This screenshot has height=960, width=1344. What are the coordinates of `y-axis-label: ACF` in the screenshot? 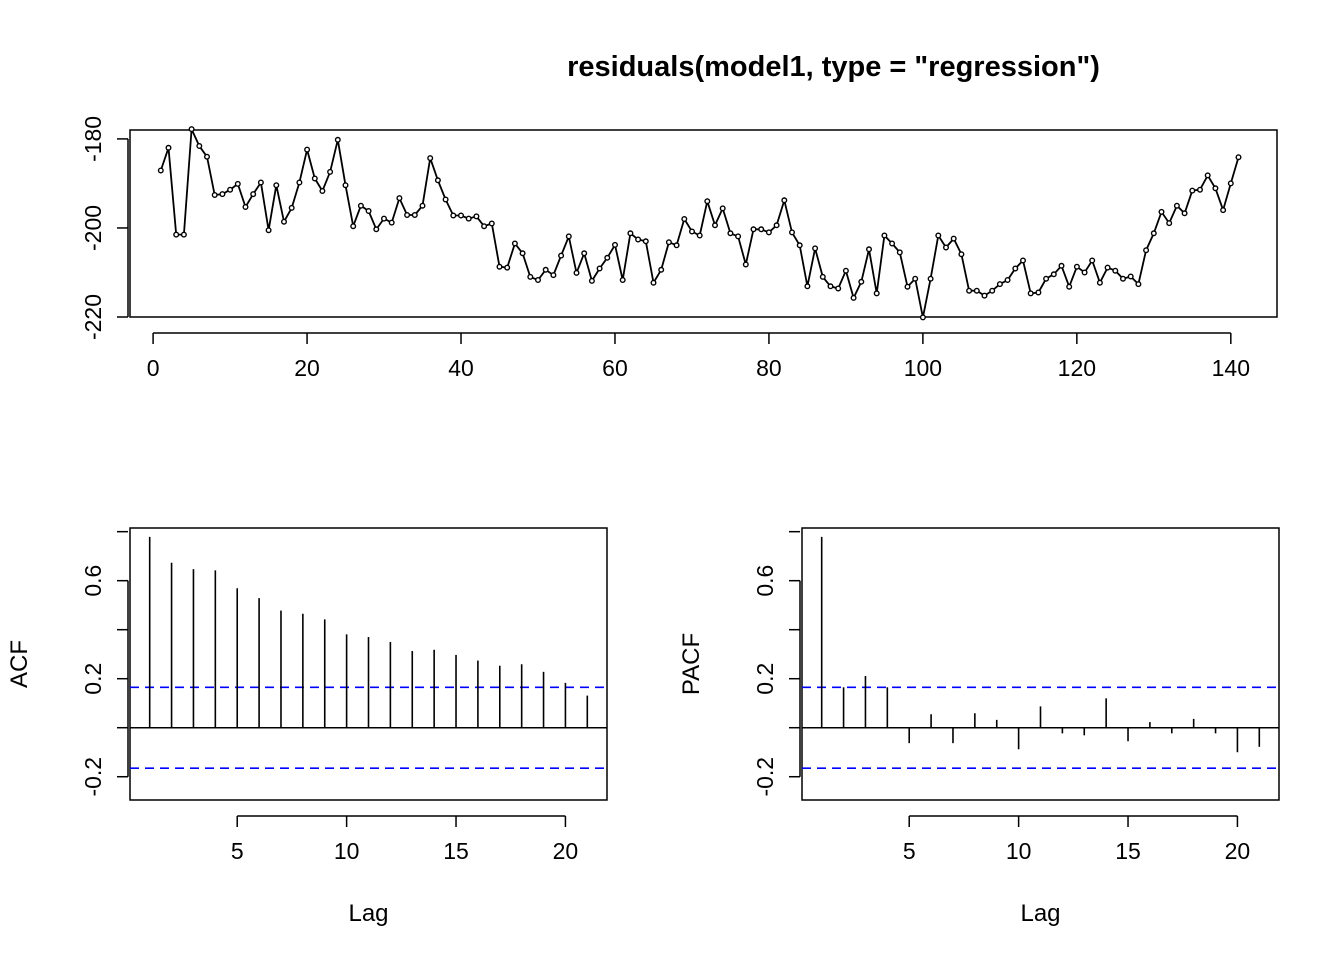 It's located at (19, 664).